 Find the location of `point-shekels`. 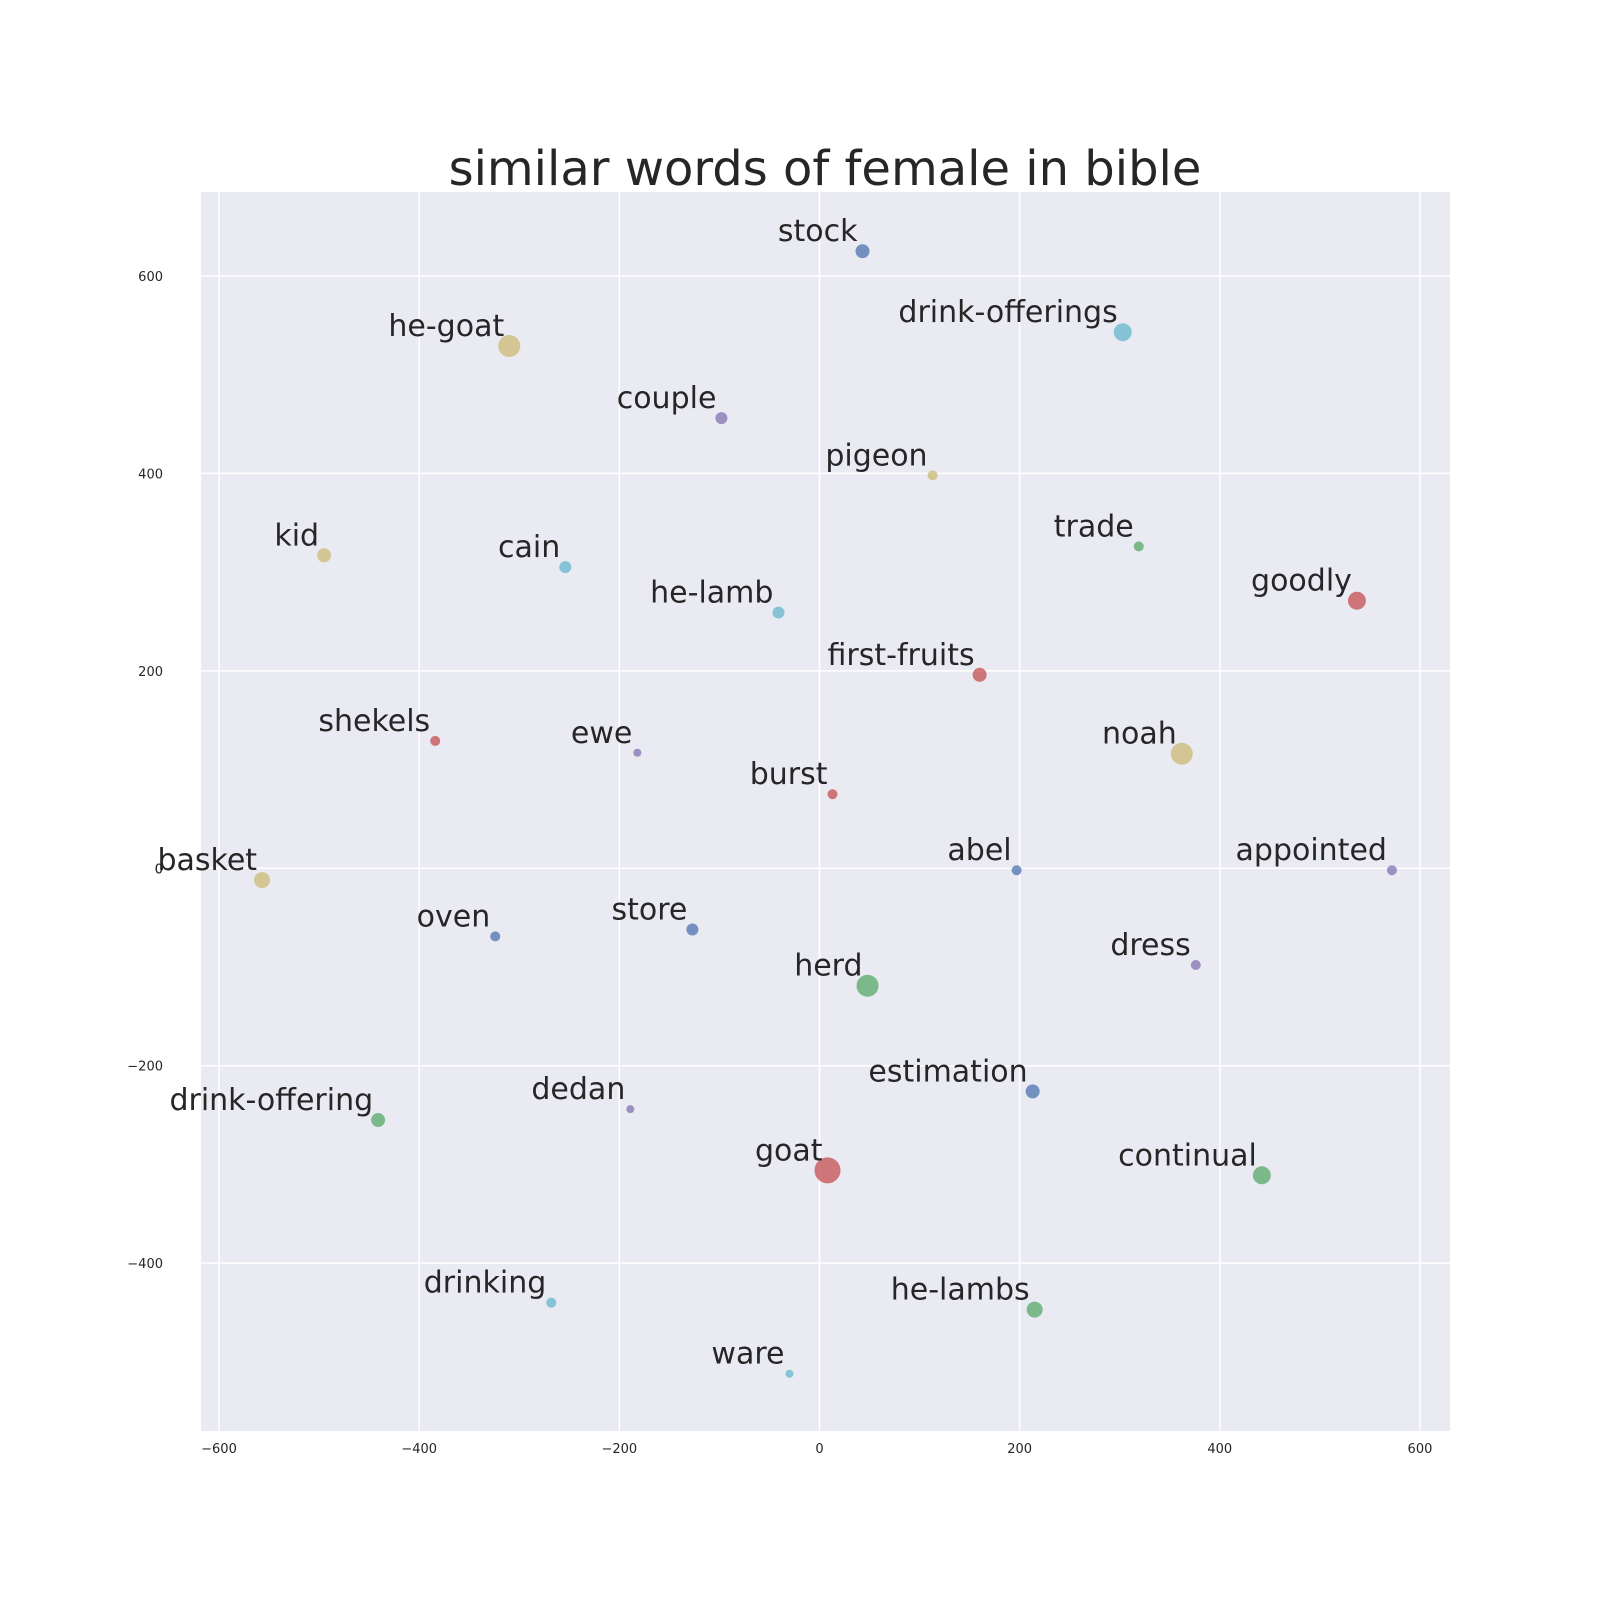

point-shekels is located at coordinates (435, 740).